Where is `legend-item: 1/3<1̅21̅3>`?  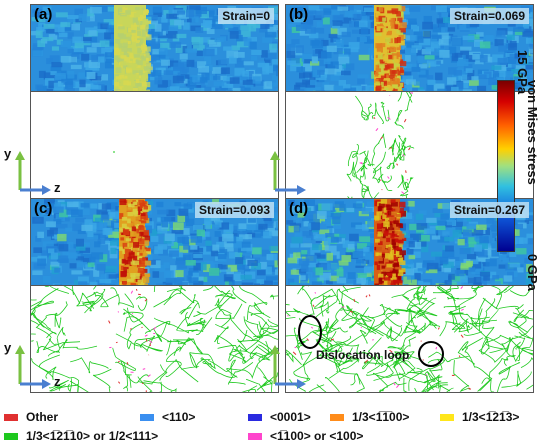
legend-item: 1/3<1̅21̅3> is located at coordinates (479, 417).